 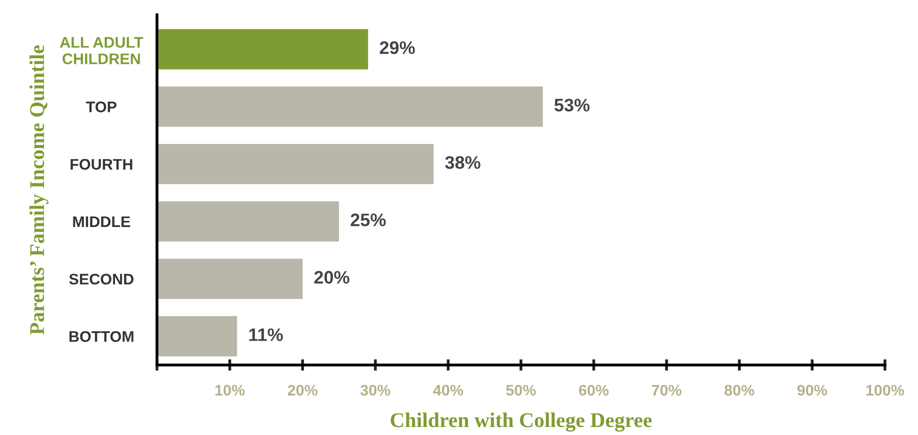 What do you see at coordinates (397, 47) in the screenshot?
I see `data-label: 29%` at bounding box center [397, 47].